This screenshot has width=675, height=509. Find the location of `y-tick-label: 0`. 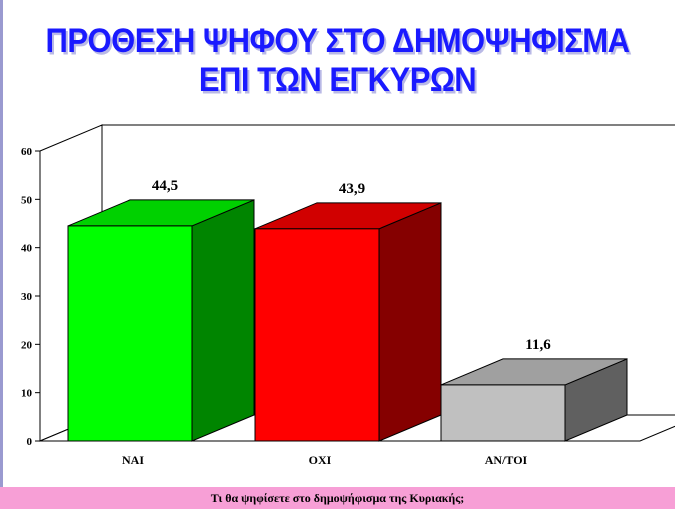

y-tick-label: 0 is located at coordinates (30, 442).